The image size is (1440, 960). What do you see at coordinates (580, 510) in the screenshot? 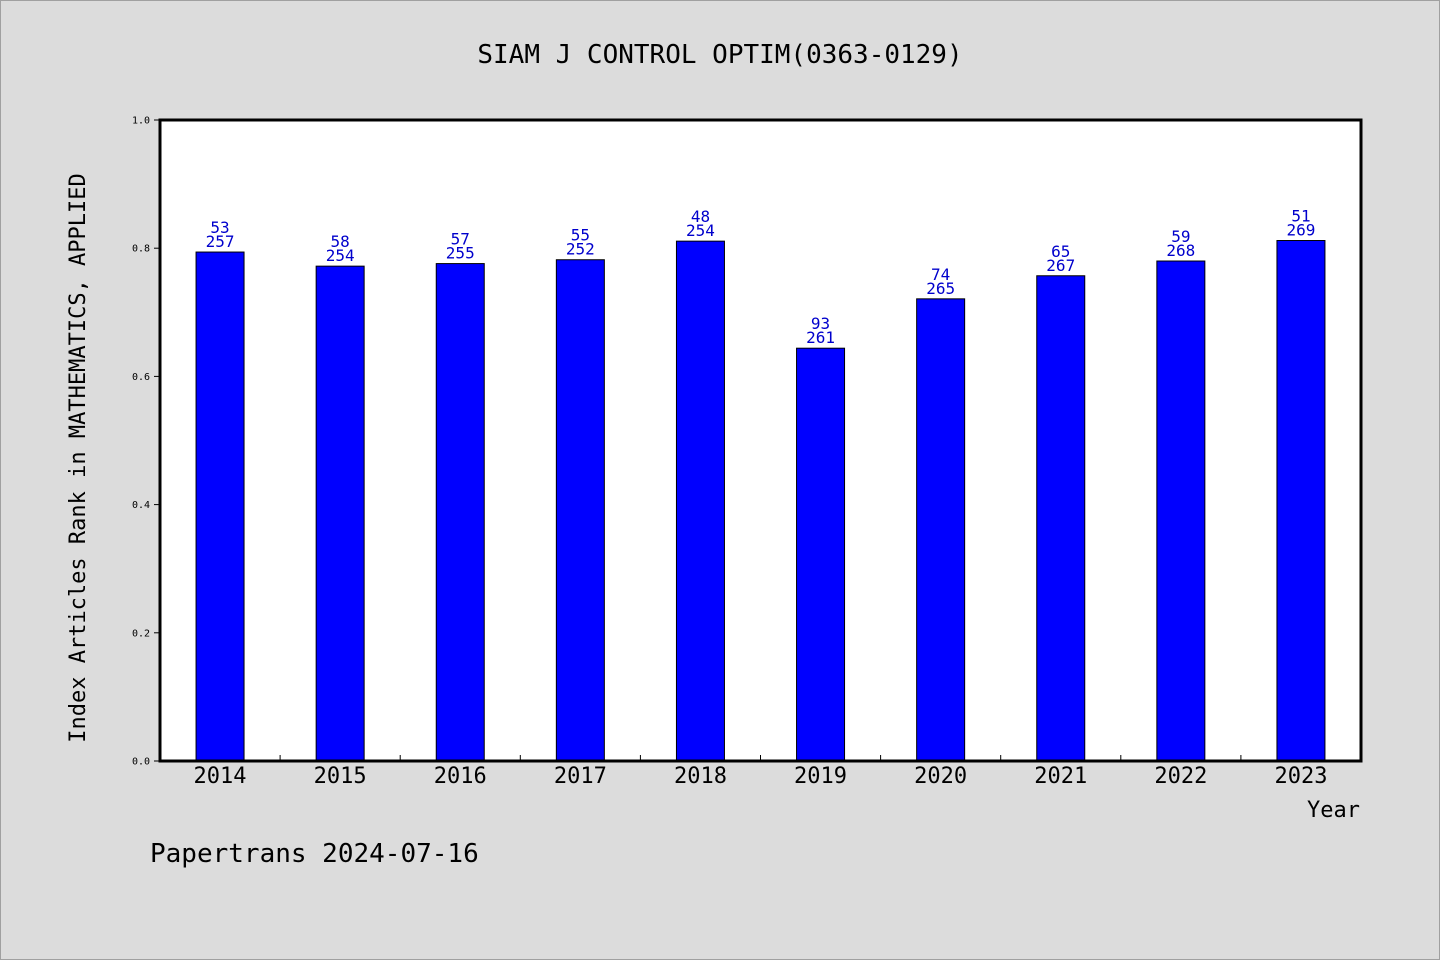
I see `bar-2017` at bounding box center [580, 510].